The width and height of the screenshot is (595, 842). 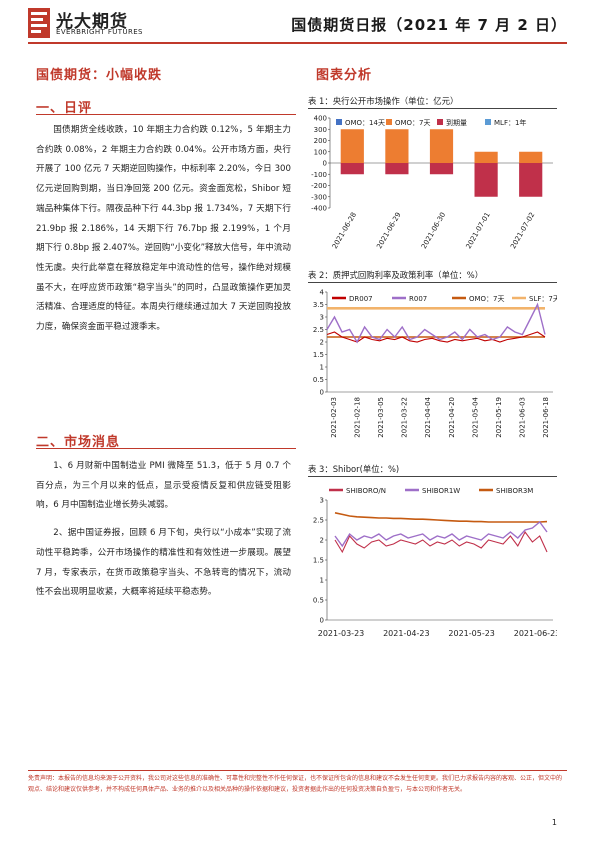 What do you see at coordinates (452, 417) in the screenshot?
I see `chart2-x-tick-label: 2021-04-20` at bounding box center [452, 417].